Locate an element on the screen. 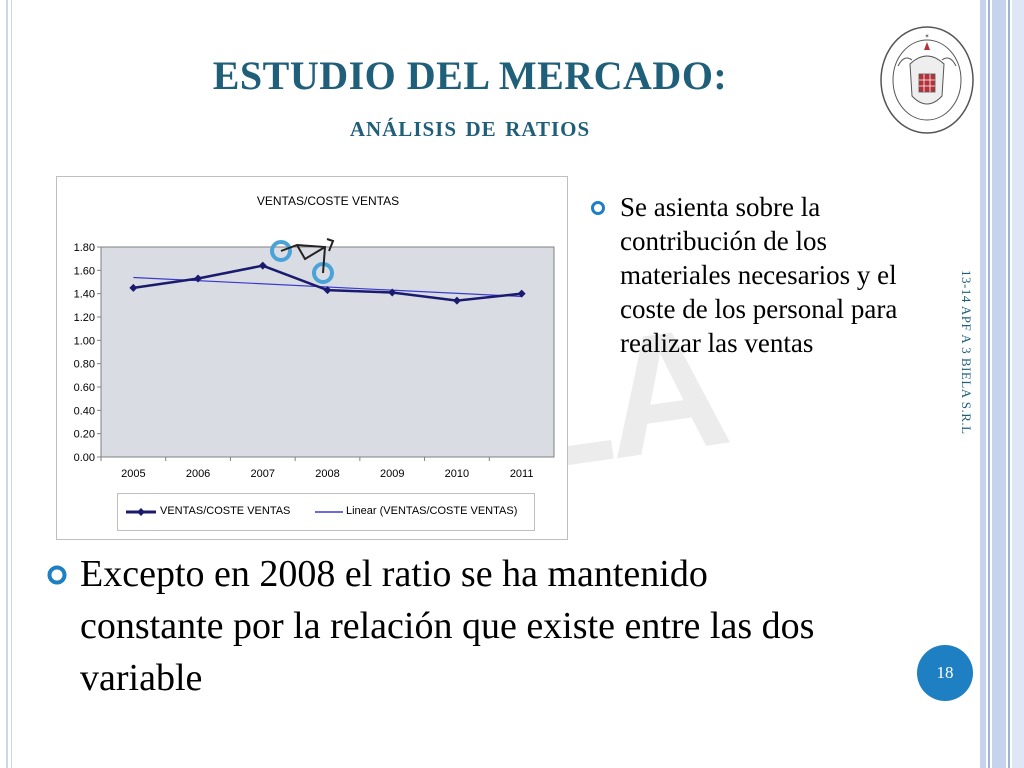  y-tick-label: 1.00 is located at coordinates (84, 341).